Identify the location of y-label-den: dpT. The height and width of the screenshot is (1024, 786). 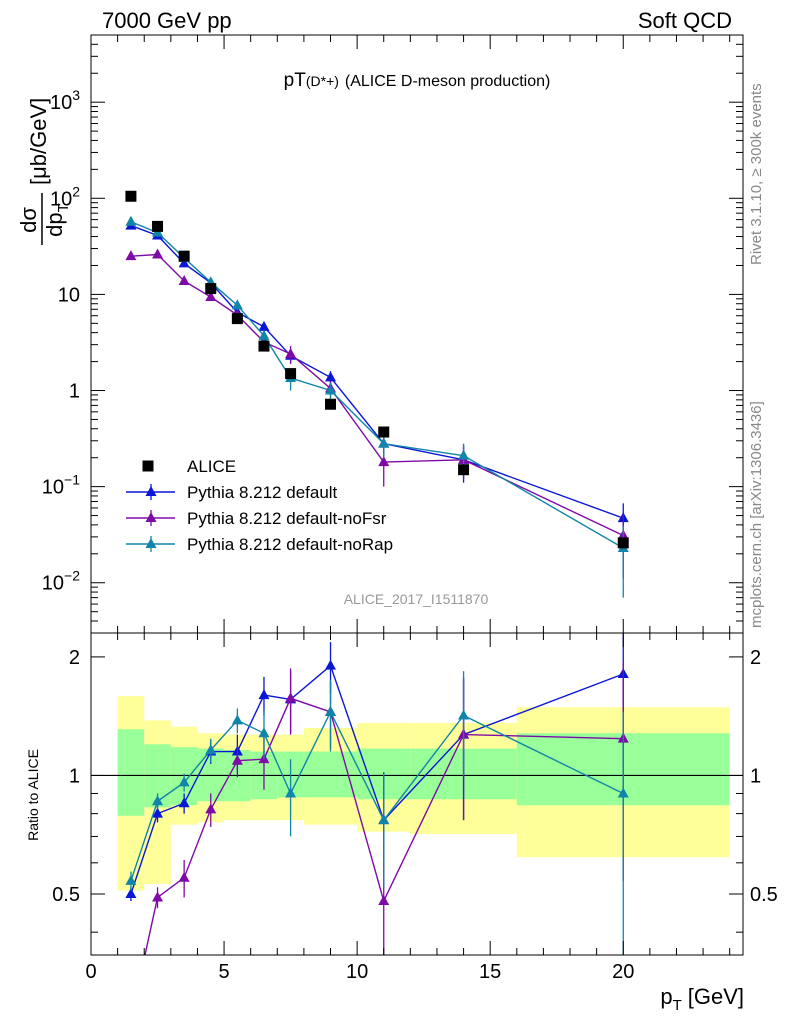
(57, 220).